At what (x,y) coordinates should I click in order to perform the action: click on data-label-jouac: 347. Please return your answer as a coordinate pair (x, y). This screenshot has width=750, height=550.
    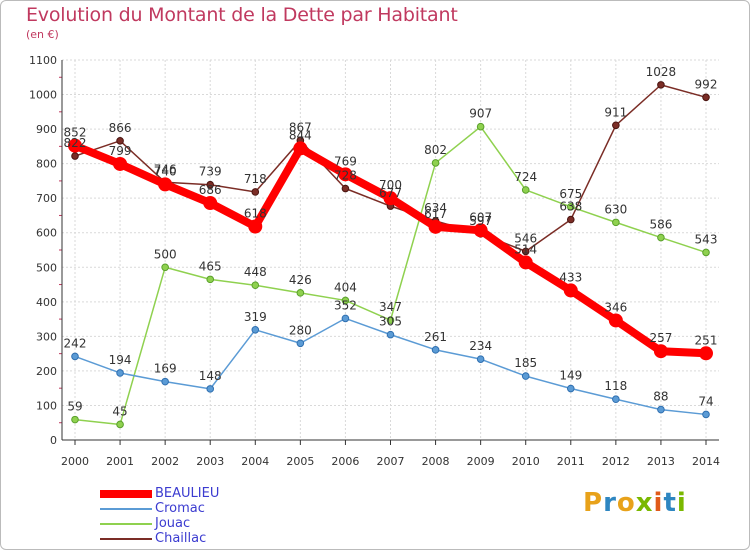
    Looking at the image, I should click on (390, 307).